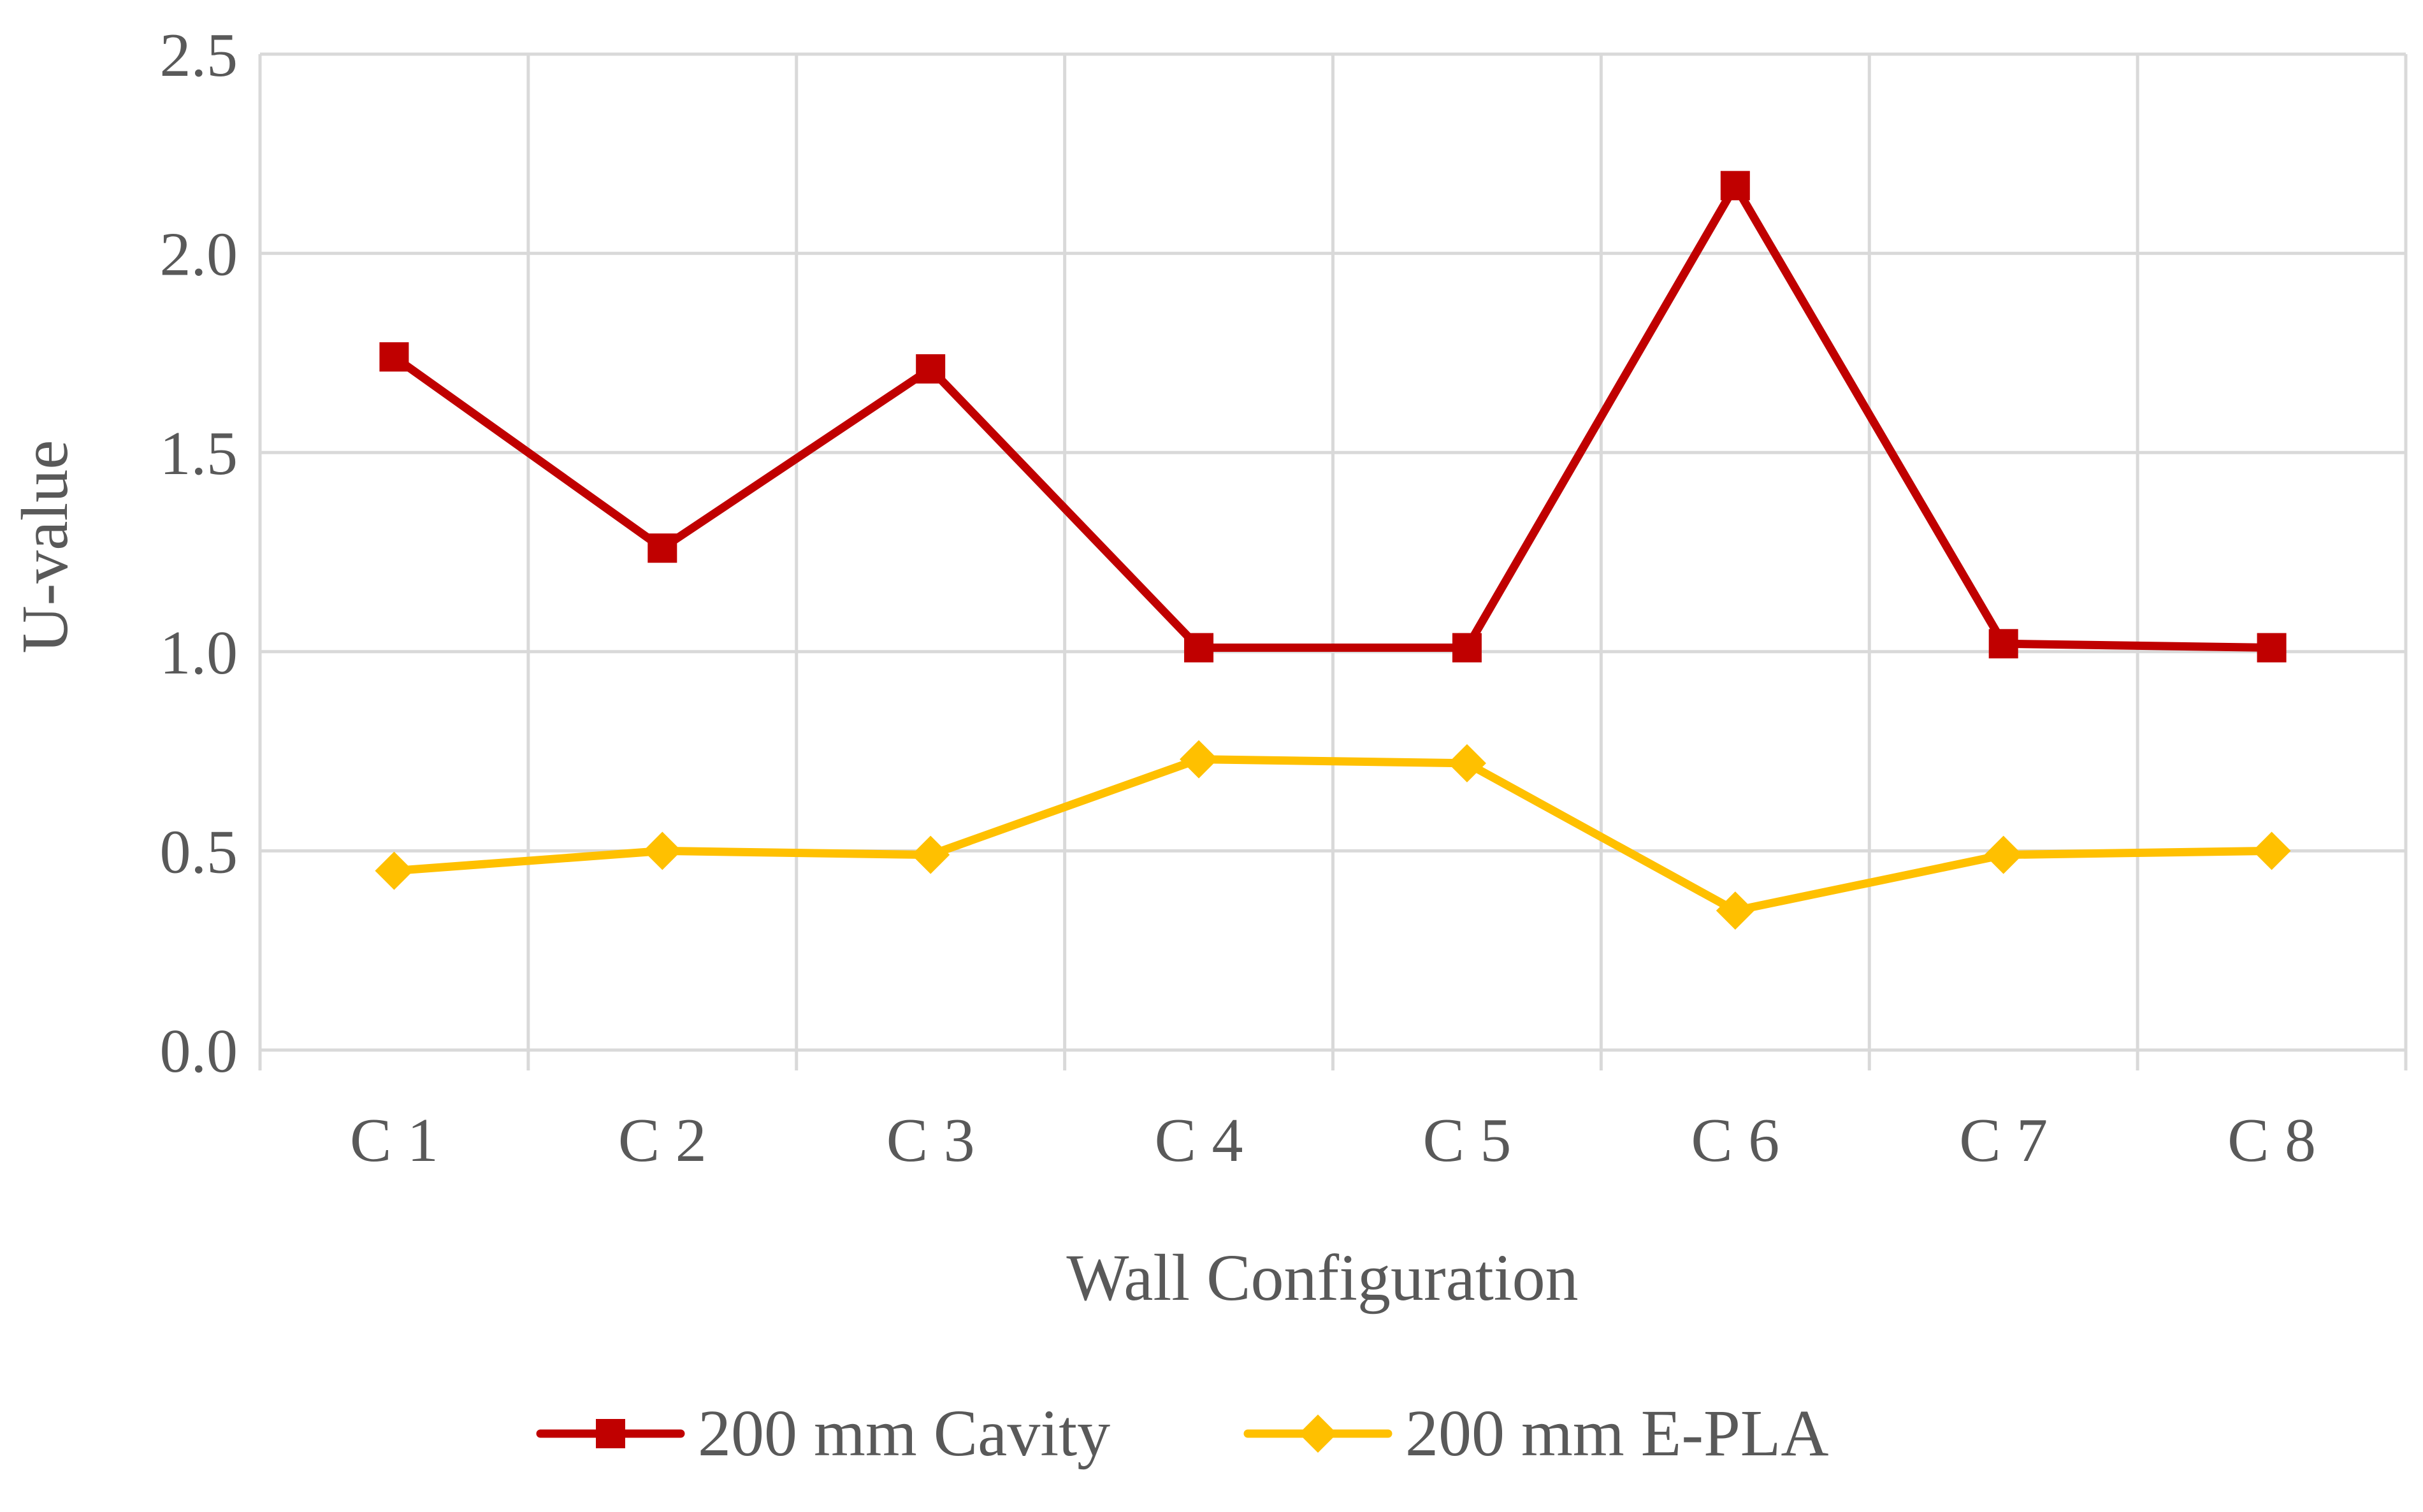  I want to click on x-tick-label: C 1, so click(394, 1140).